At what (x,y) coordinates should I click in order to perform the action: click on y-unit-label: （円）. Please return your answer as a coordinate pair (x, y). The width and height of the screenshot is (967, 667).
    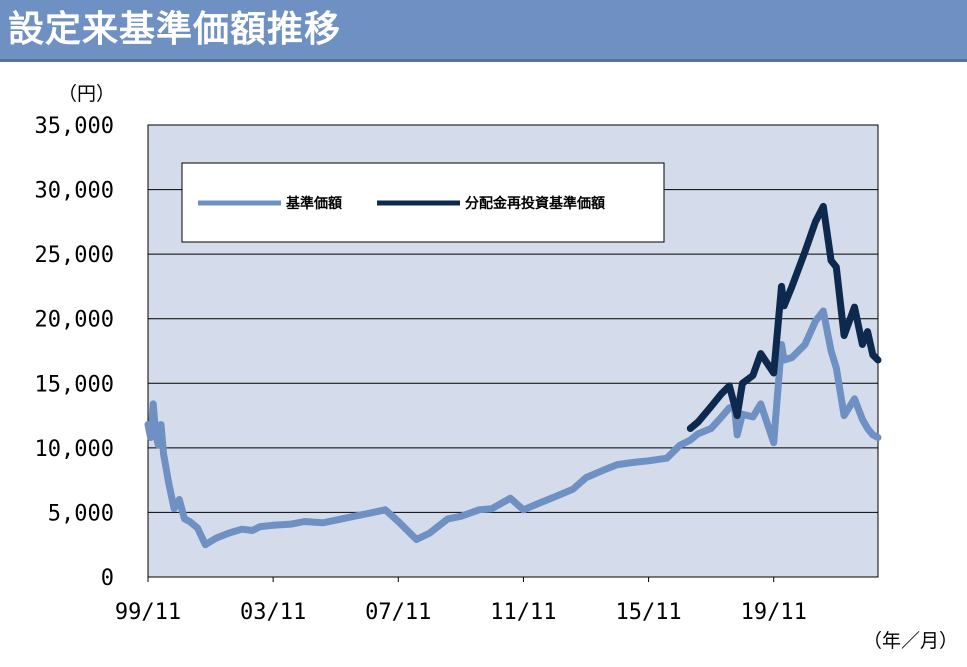
    Looking at the image, I should click on (86, 94).